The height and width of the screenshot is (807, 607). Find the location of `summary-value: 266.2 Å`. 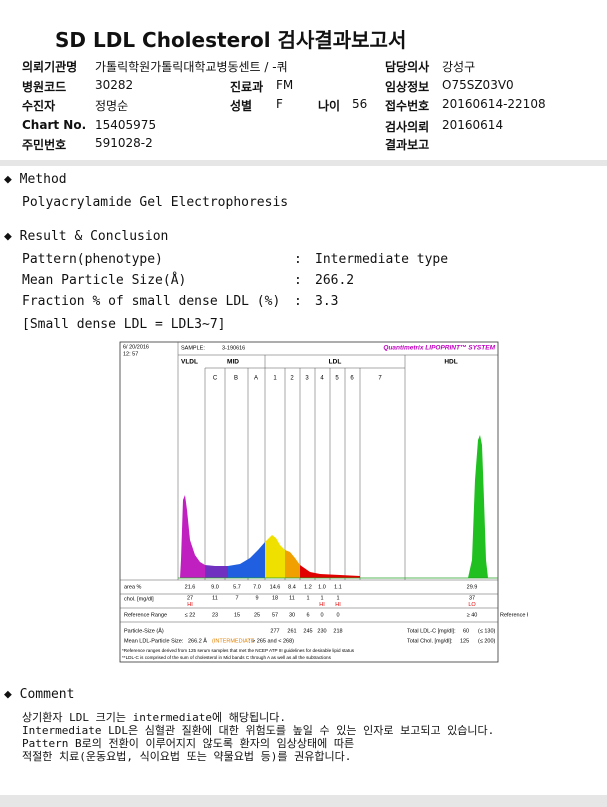

summary-value: 266.2 Å is located at coordinates (197, 640).